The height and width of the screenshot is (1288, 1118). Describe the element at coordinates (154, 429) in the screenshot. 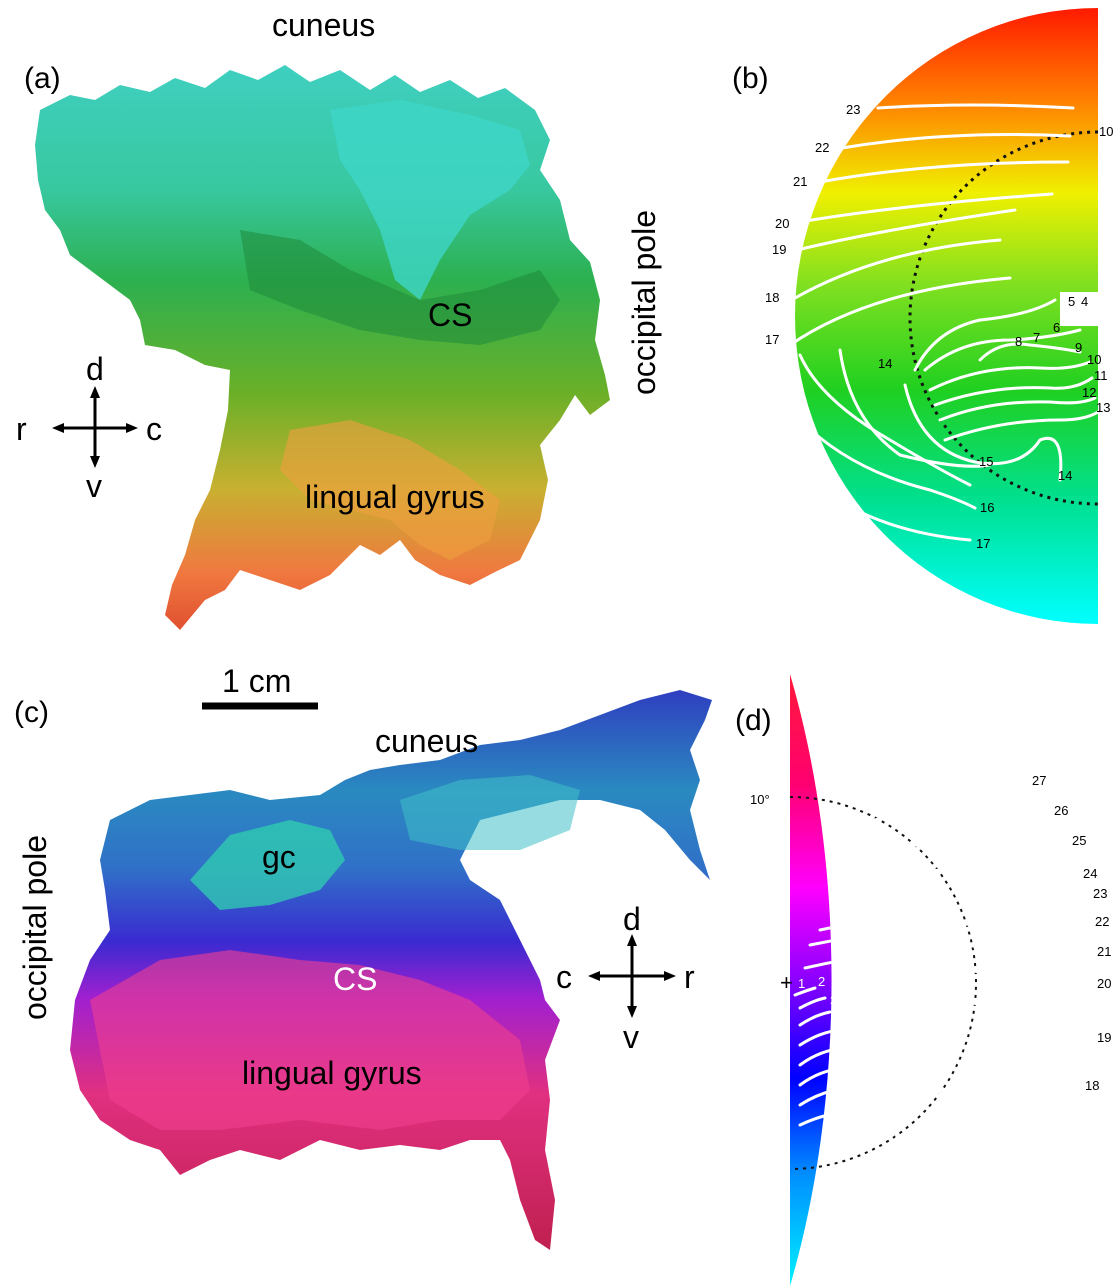

I see `axis-caudal-a: c` at that location.